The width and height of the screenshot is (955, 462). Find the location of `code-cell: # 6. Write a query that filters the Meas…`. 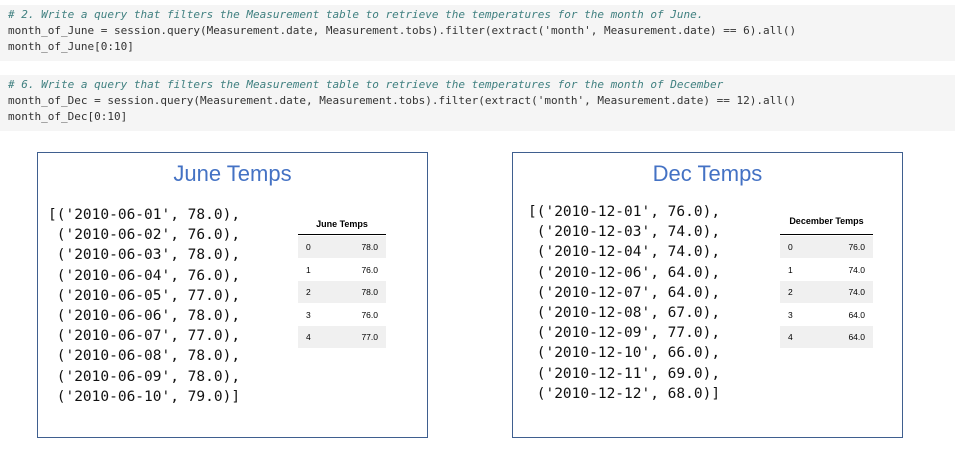

code-cell: # 6. Write a query that filters the Meas… is located at coordinates (477, 103).